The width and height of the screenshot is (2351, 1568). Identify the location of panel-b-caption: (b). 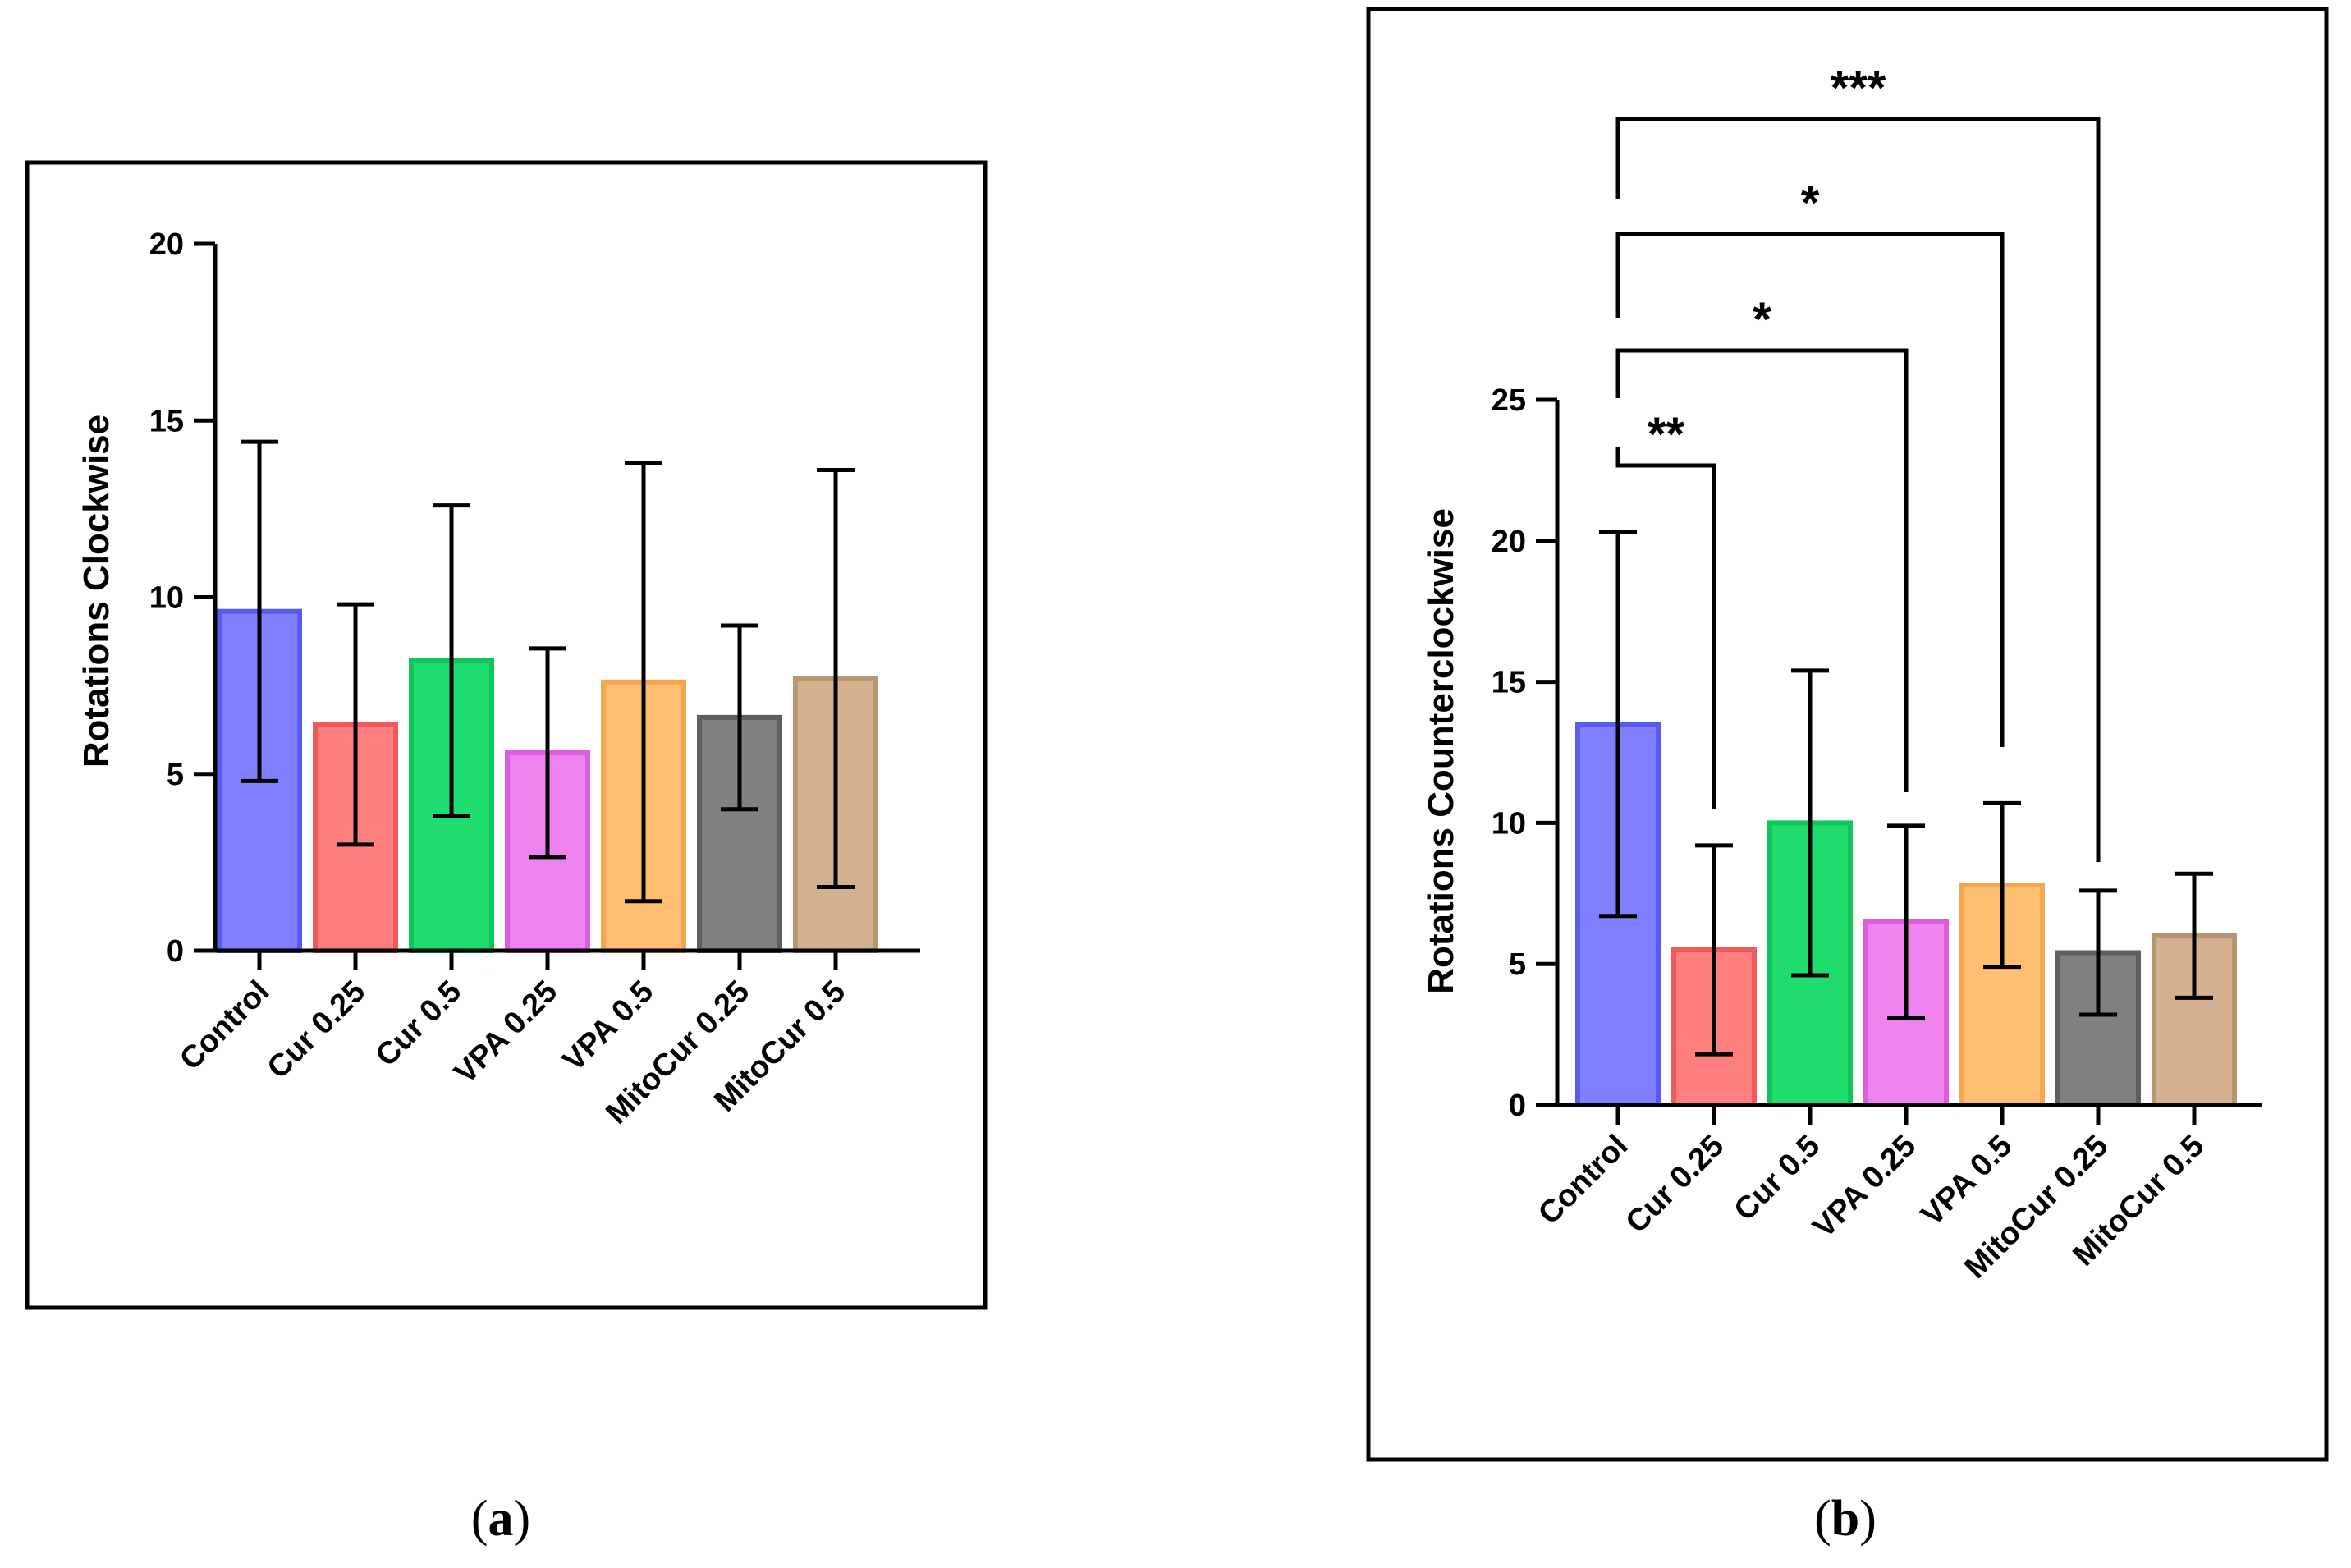
(1845, 1519).